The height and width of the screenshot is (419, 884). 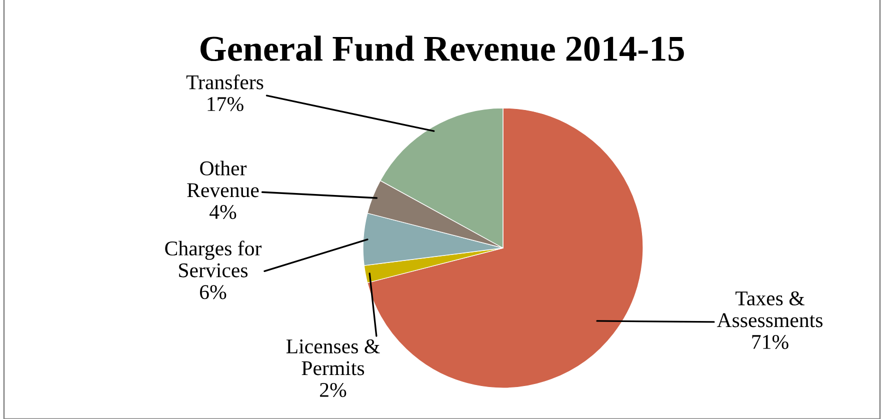 What do you see at coordinates (442, 49) in the screenshot?
I see `chart-title: General Fund Revenue 2014-15` at bounding box center [442, 49].